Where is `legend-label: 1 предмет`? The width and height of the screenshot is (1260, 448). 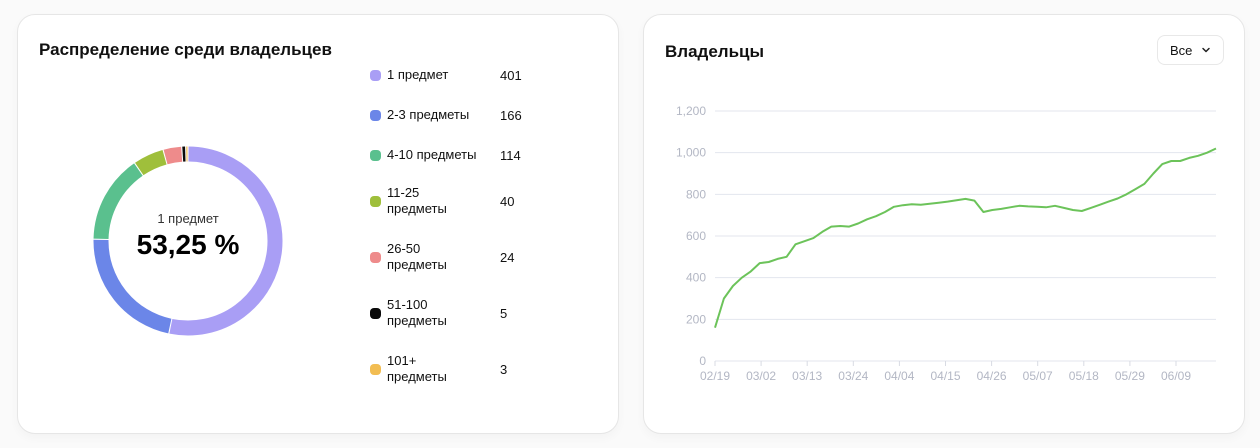
legend-label: 1 предмет is located at coordinates (418, 74).